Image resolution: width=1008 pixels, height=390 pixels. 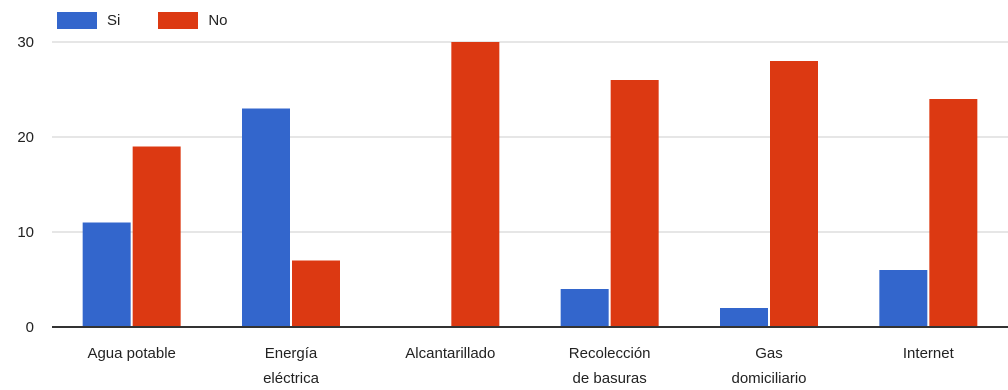 I want to click on legend-swatch-no, so click(x=178, y=20).